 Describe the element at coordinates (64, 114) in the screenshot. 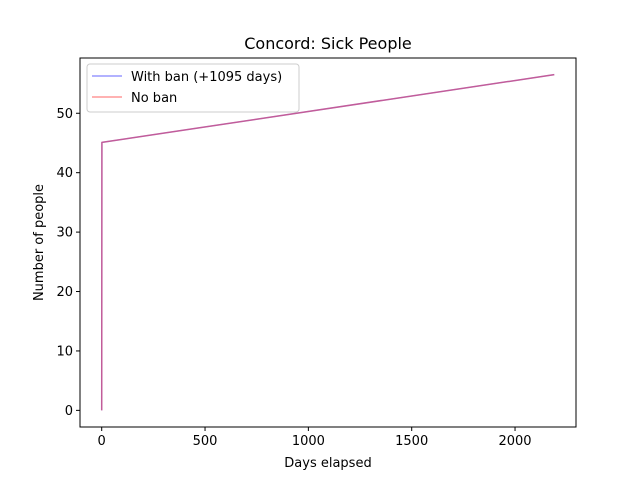

I see `y-tick-label: 50` at that location.